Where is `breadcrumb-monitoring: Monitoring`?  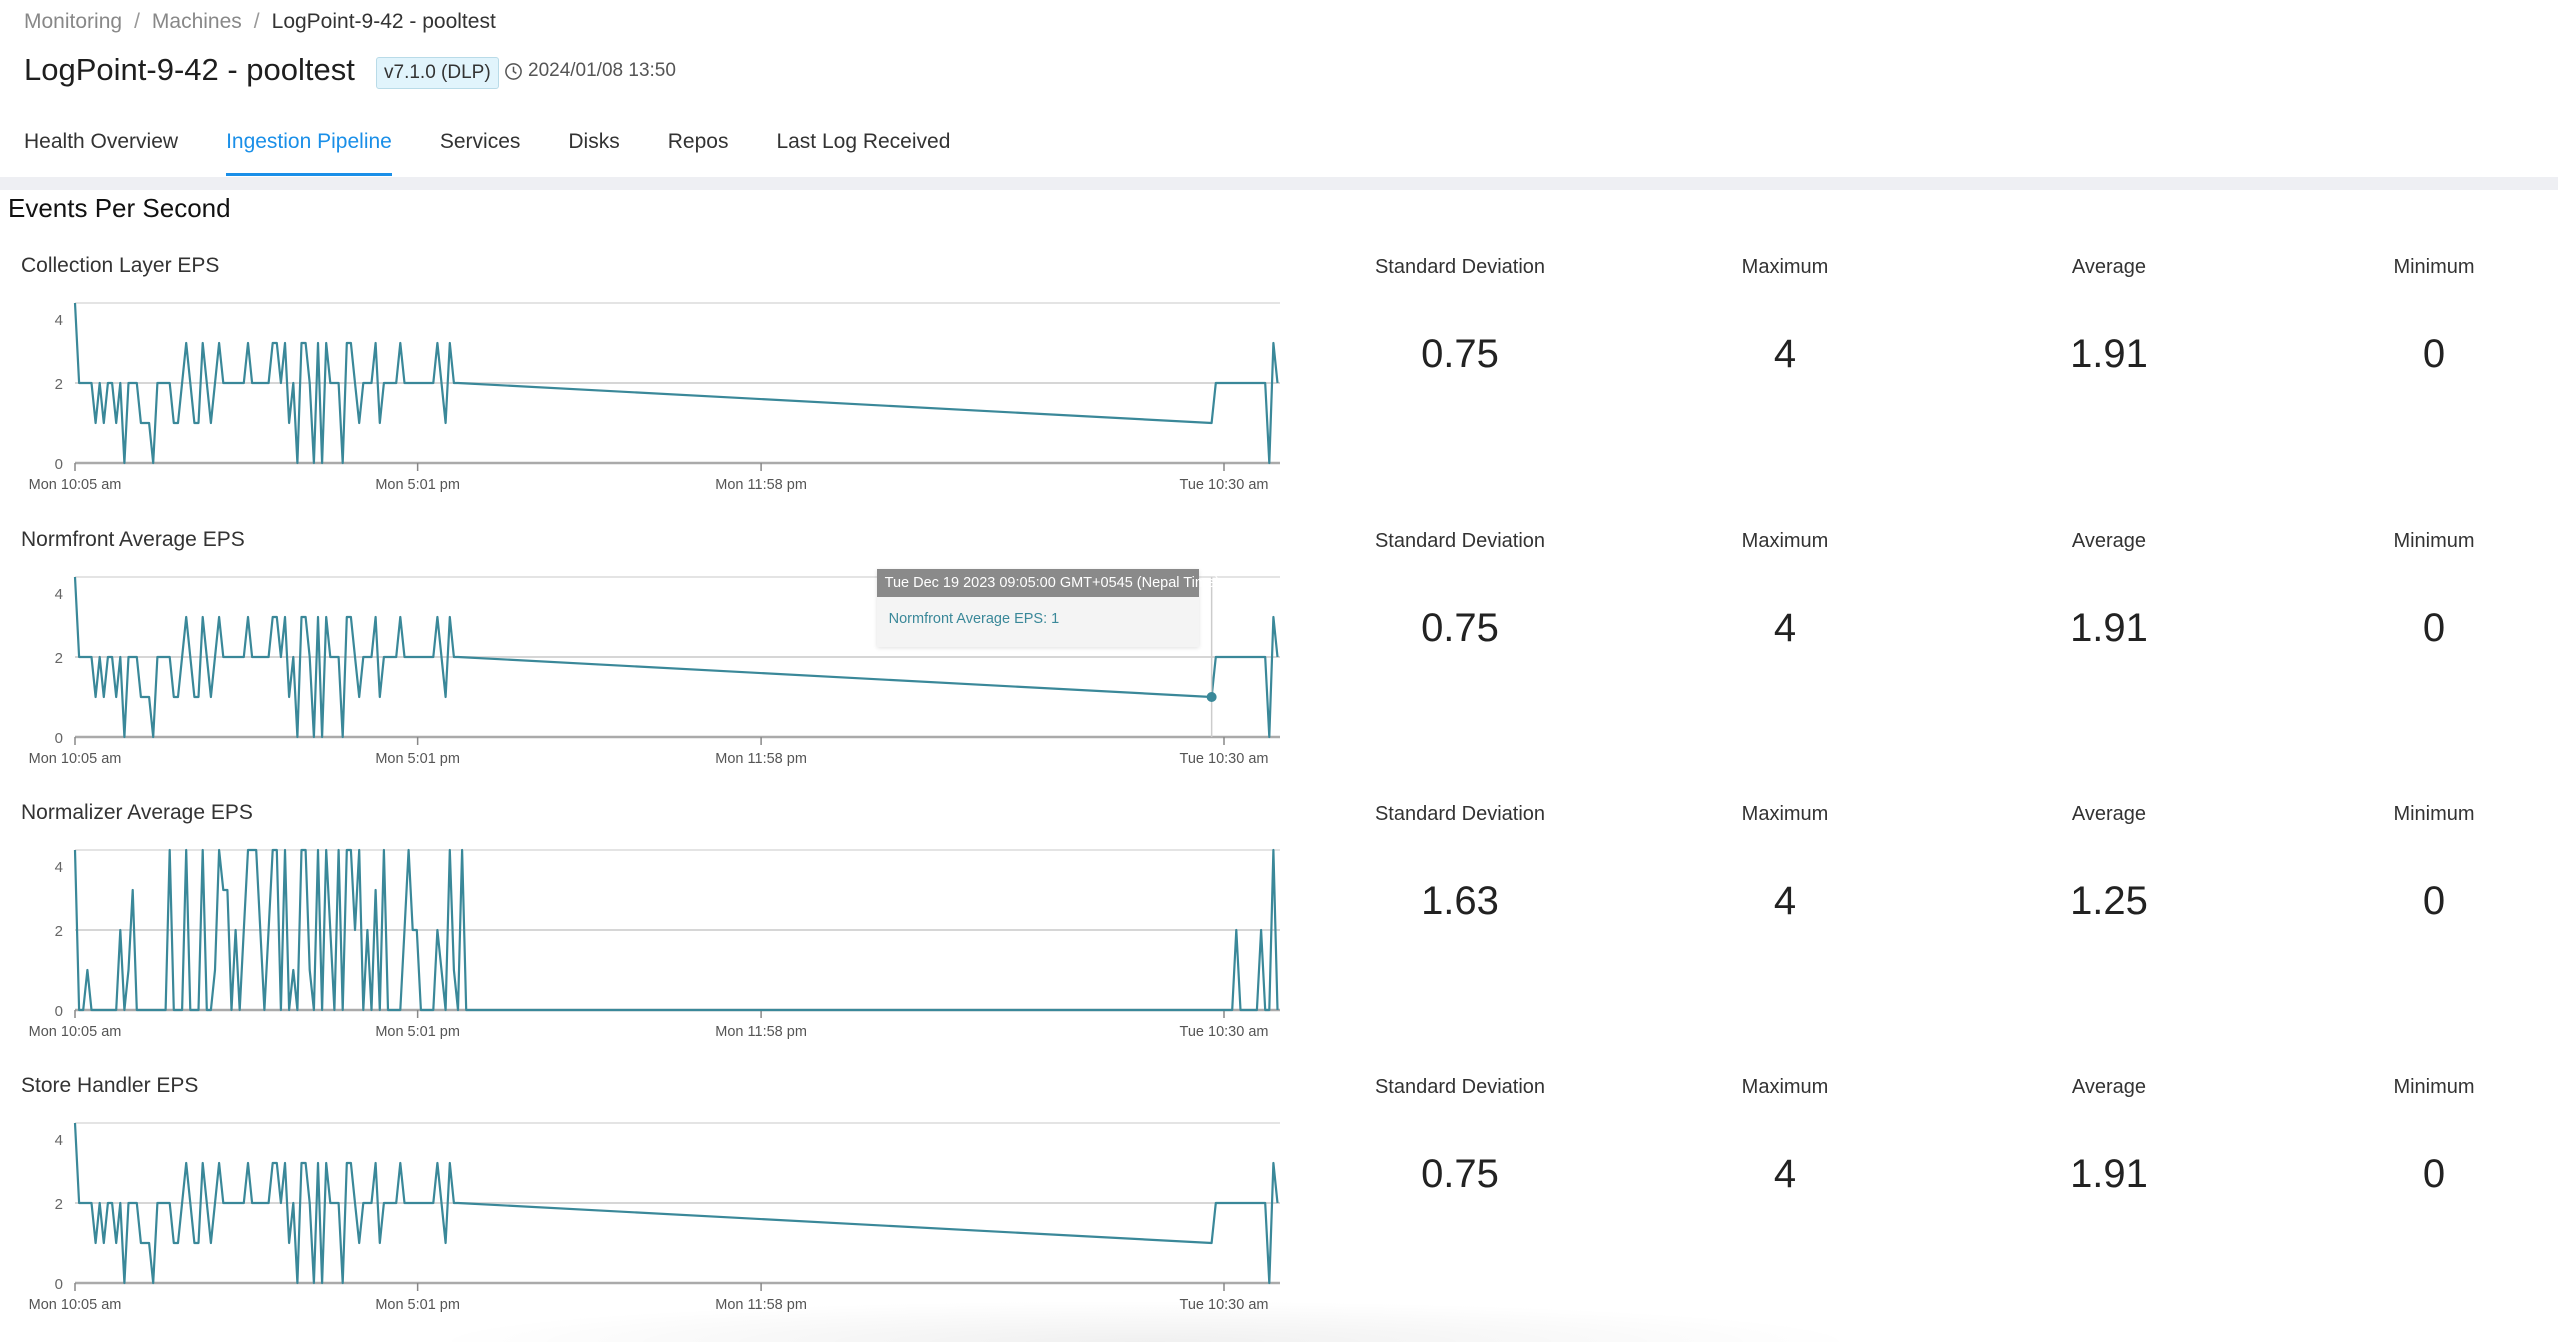
breadcrumb-monitoring: Monitoring is located at coordinates (73, 21).